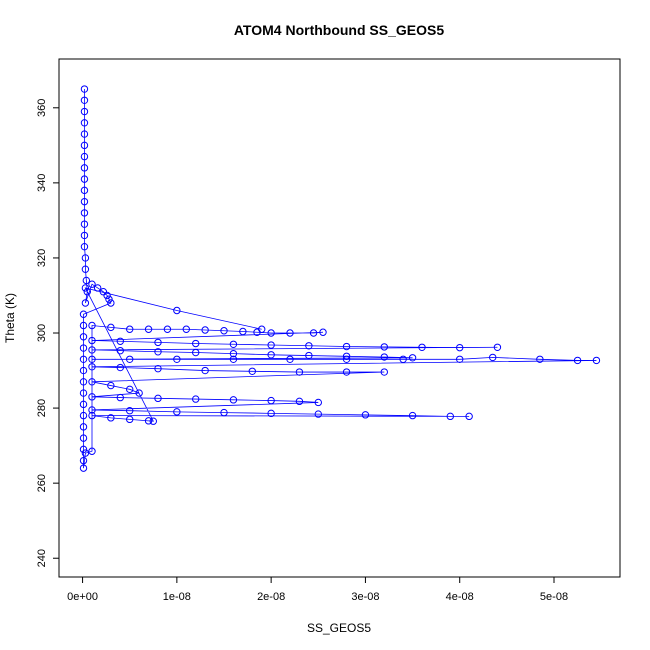 The height and width of the screenshot is (650, 650). What do you see at coordinates (365, 597) in the screenshot?
I see `x-tick-label: 3e-08` at bounding box center [365, 597].